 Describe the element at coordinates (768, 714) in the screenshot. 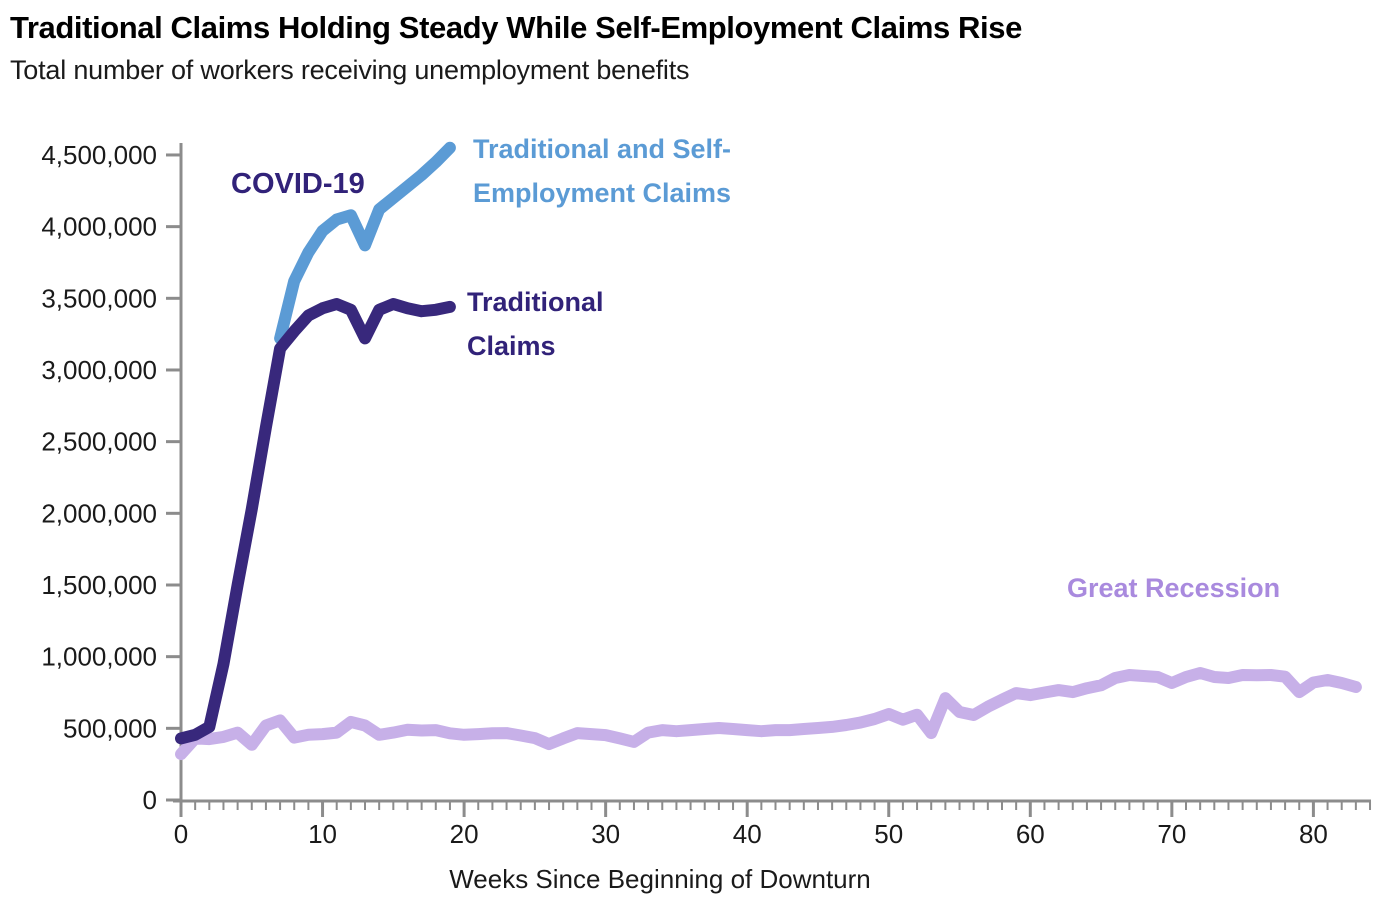

I see `series-line-great-recession` at that location.